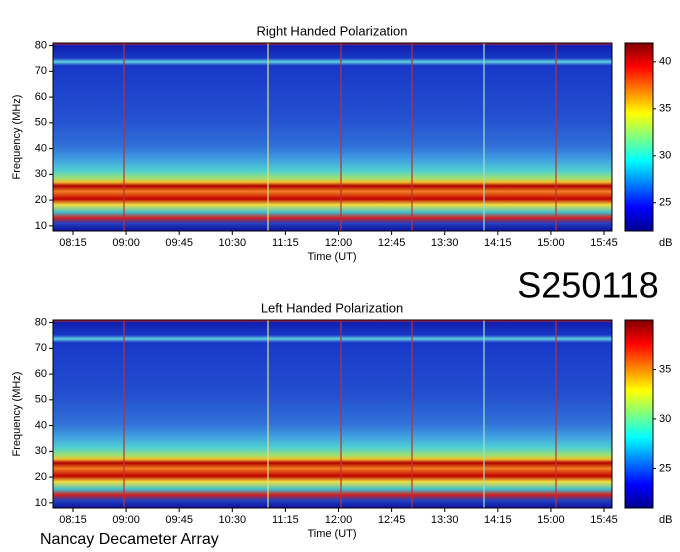  What do you see at coordinates (665, 62) in the screenshot?
I see `colorbar-tick-label: 40` at bounding box center [665, 62].